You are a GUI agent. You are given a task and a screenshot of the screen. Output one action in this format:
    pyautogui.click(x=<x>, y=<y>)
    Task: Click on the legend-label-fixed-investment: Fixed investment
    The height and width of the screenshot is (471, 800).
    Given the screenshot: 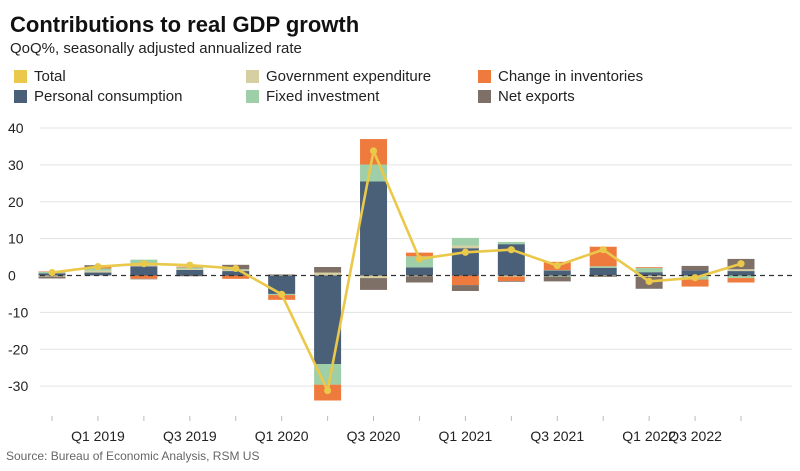 What is the action you would take?
    pyautogui.click(x=323, y=96)
    